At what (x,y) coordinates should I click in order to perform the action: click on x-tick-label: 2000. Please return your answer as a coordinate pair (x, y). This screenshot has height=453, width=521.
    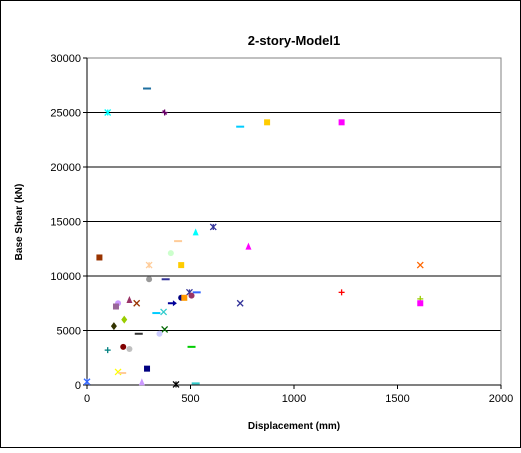
    Looking at the image, I should click on (501, 399).